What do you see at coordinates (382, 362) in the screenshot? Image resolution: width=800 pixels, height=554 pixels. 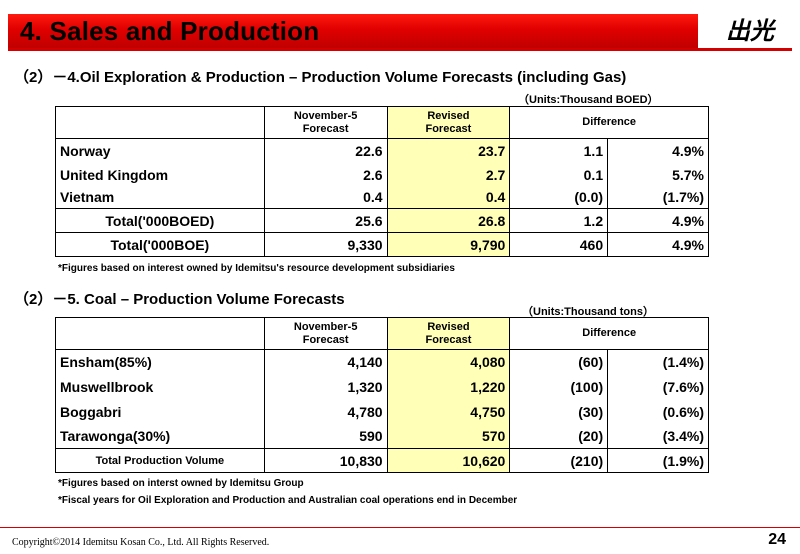 I see `coal-row-ensham: Ensham(85%) 4,140 4,080 (60) (1.4%)` at bounding box center [382, 362].